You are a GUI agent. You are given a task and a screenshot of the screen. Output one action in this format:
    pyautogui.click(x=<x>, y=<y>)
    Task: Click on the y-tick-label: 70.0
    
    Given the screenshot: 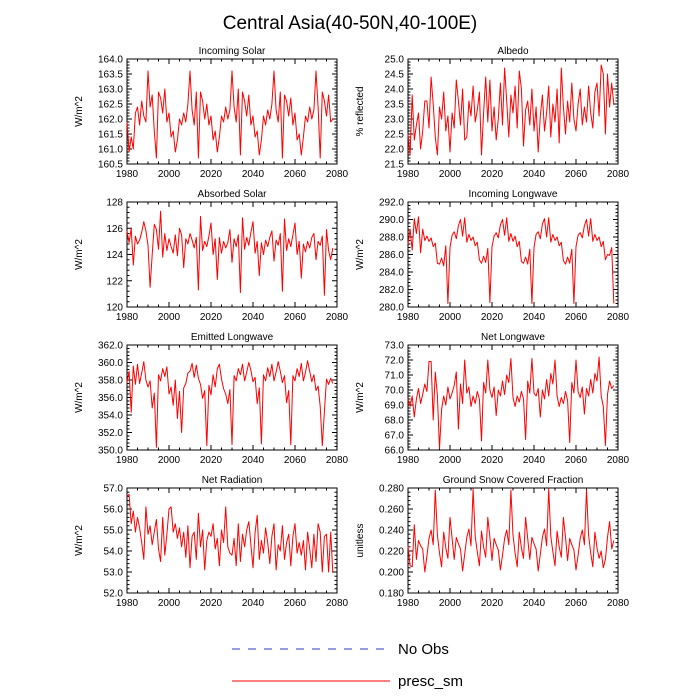 What is the action you would take?
    pyautogui.click(x=395, y=391)
    